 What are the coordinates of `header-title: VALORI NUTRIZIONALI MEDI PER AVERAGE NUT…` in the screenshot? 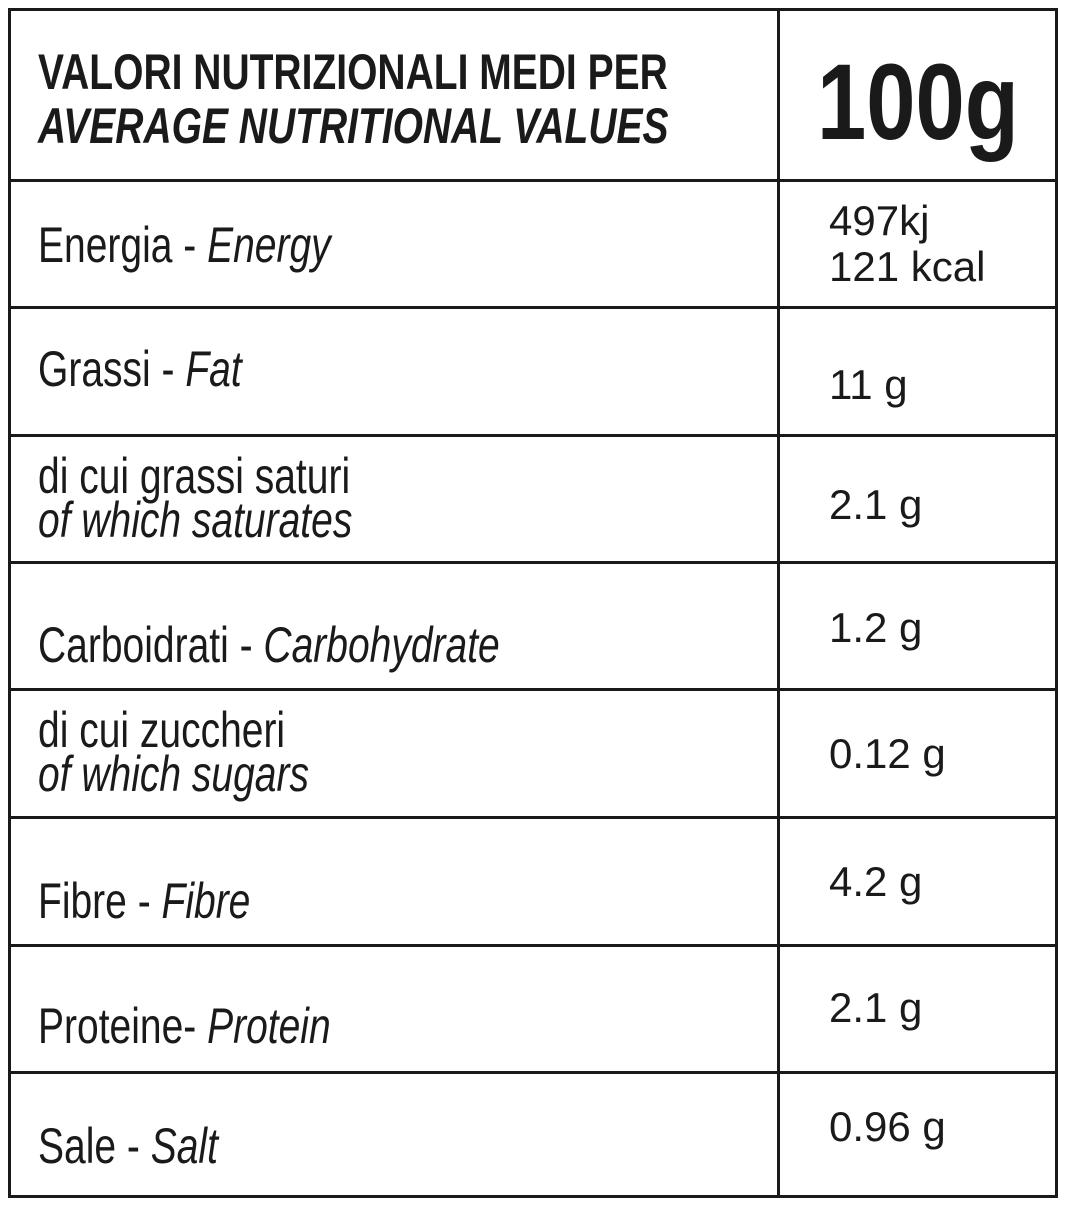 It's located at (353, 99).